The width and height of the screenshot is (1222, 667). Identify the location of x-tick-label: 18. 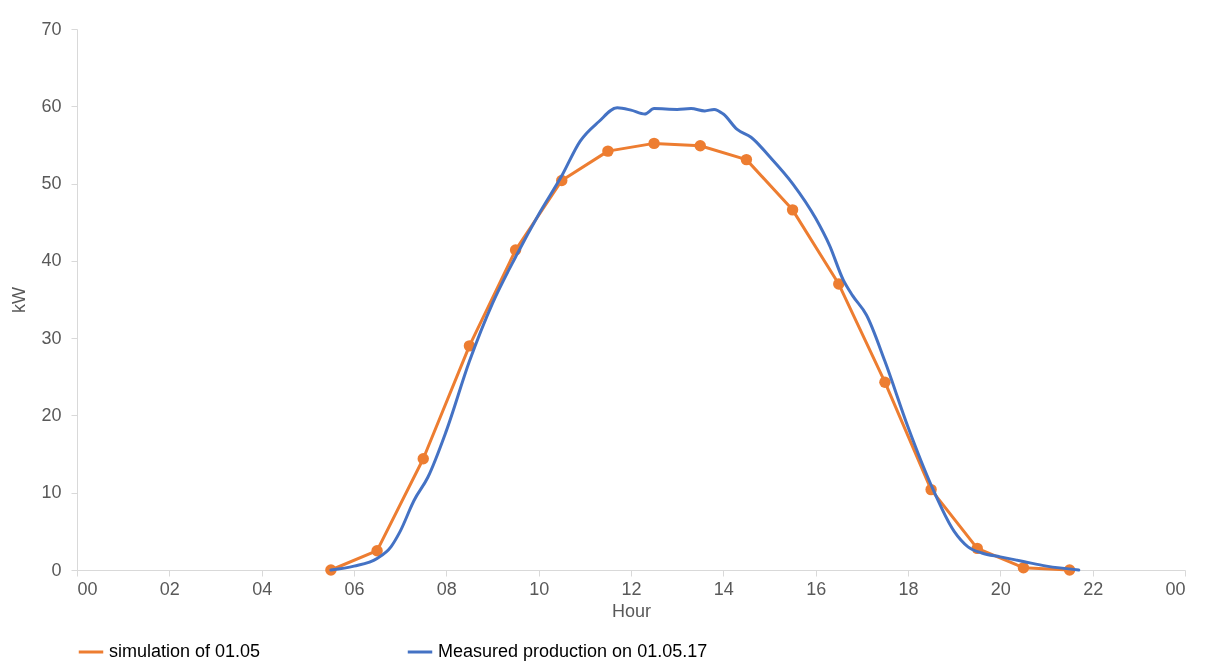
(908, 588).